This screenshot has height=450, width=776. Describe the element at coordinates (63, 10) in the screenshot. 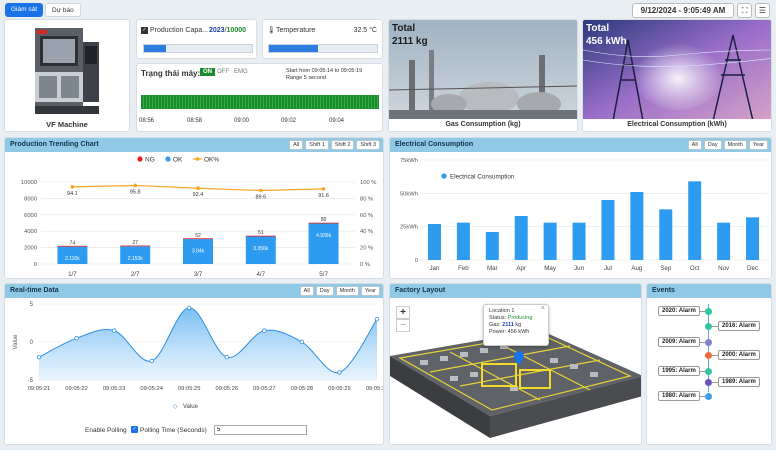

I see `tab-du-bao: Dự báo` at that location.